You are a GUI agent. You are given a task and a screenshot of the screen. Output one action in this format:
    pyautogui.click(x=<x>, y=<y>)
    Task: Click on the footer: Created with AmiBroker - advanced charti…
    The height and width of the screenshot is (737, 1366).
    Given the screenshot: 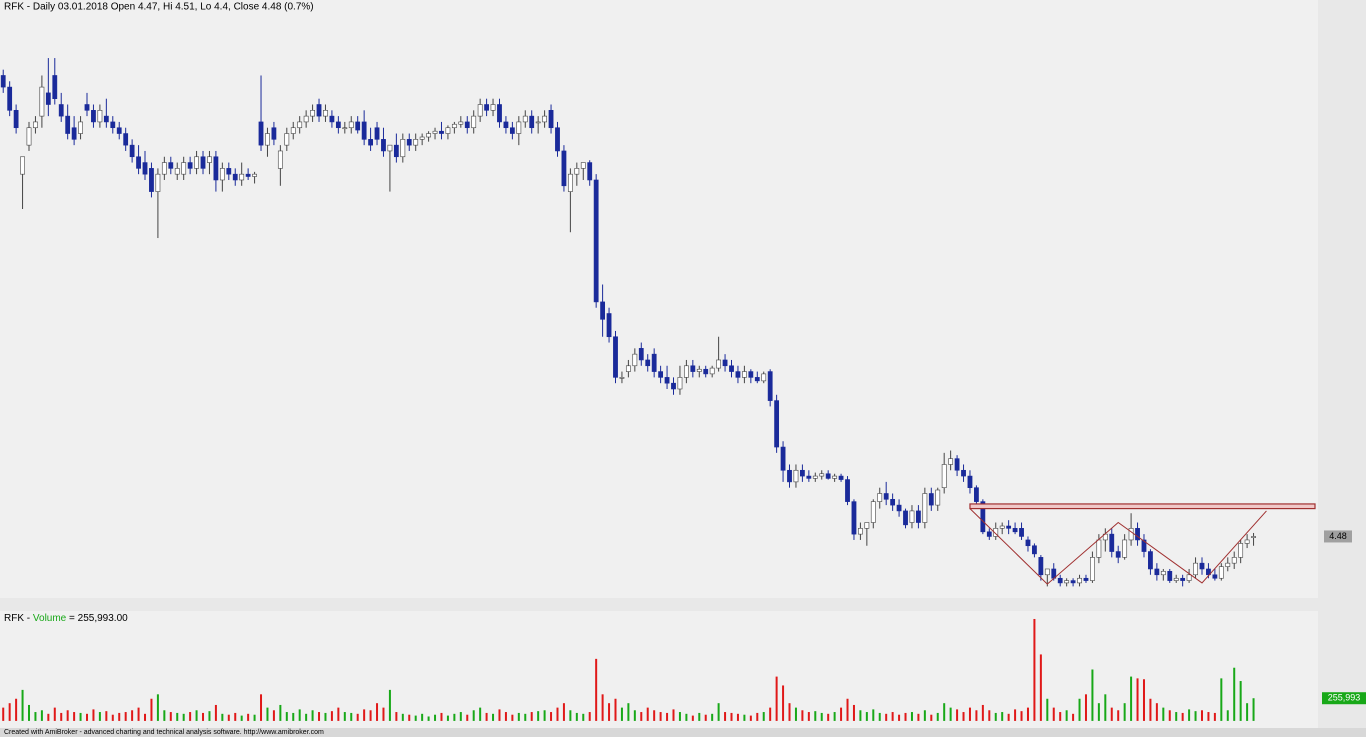 What is the action you would take?
    pyautogui.click(x=164, y=732)
    